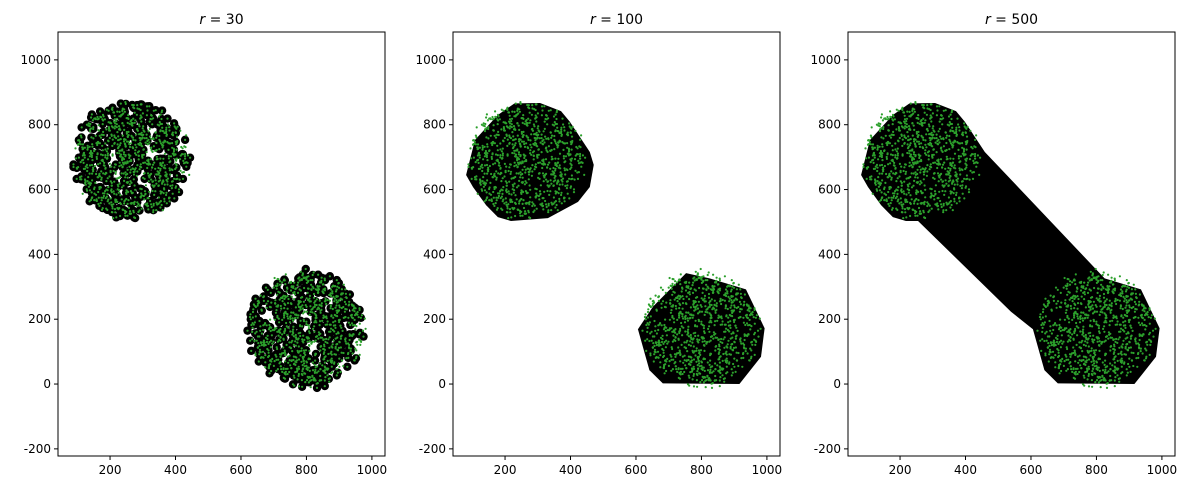  I want to click on subplot-title: r = 30, so click(221, 20).